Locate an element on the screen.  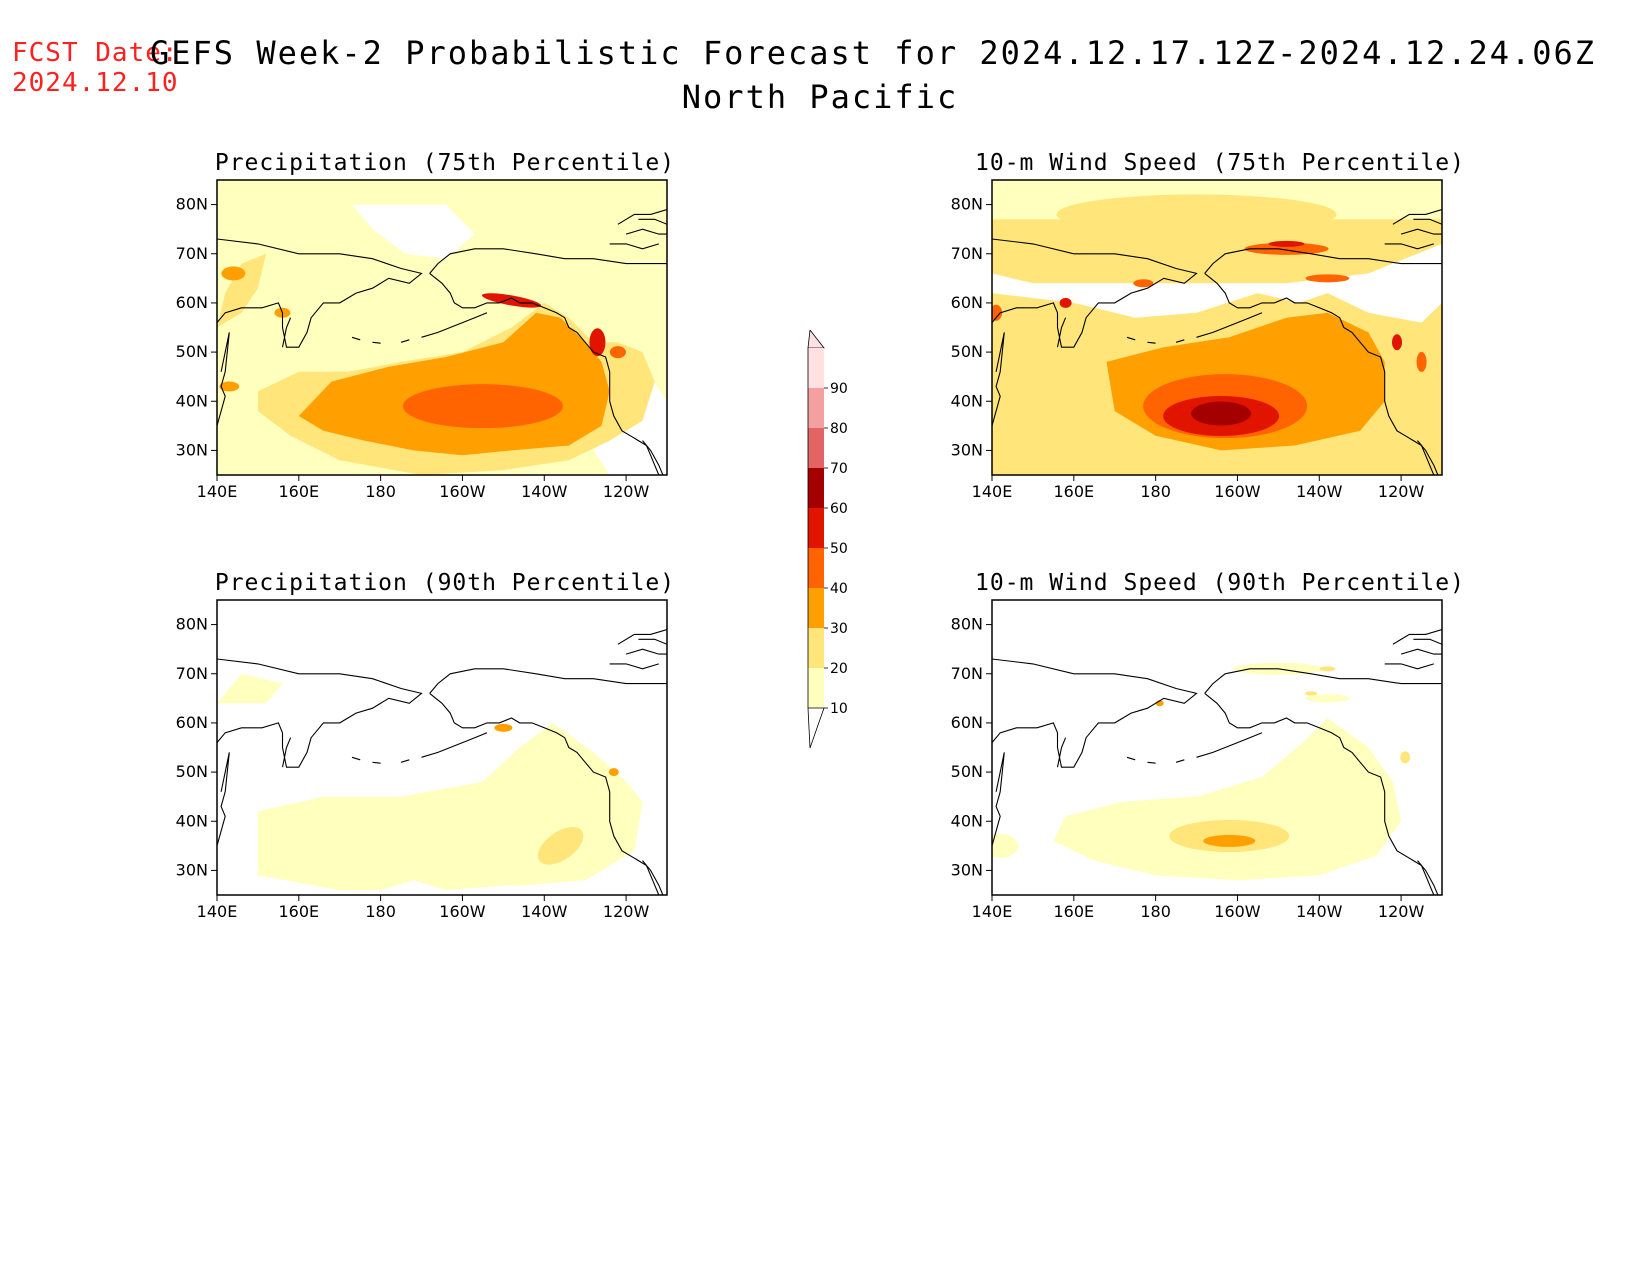
forecast-date: FCST Date: 2024.12.10 is located at coordinates (95, 68).